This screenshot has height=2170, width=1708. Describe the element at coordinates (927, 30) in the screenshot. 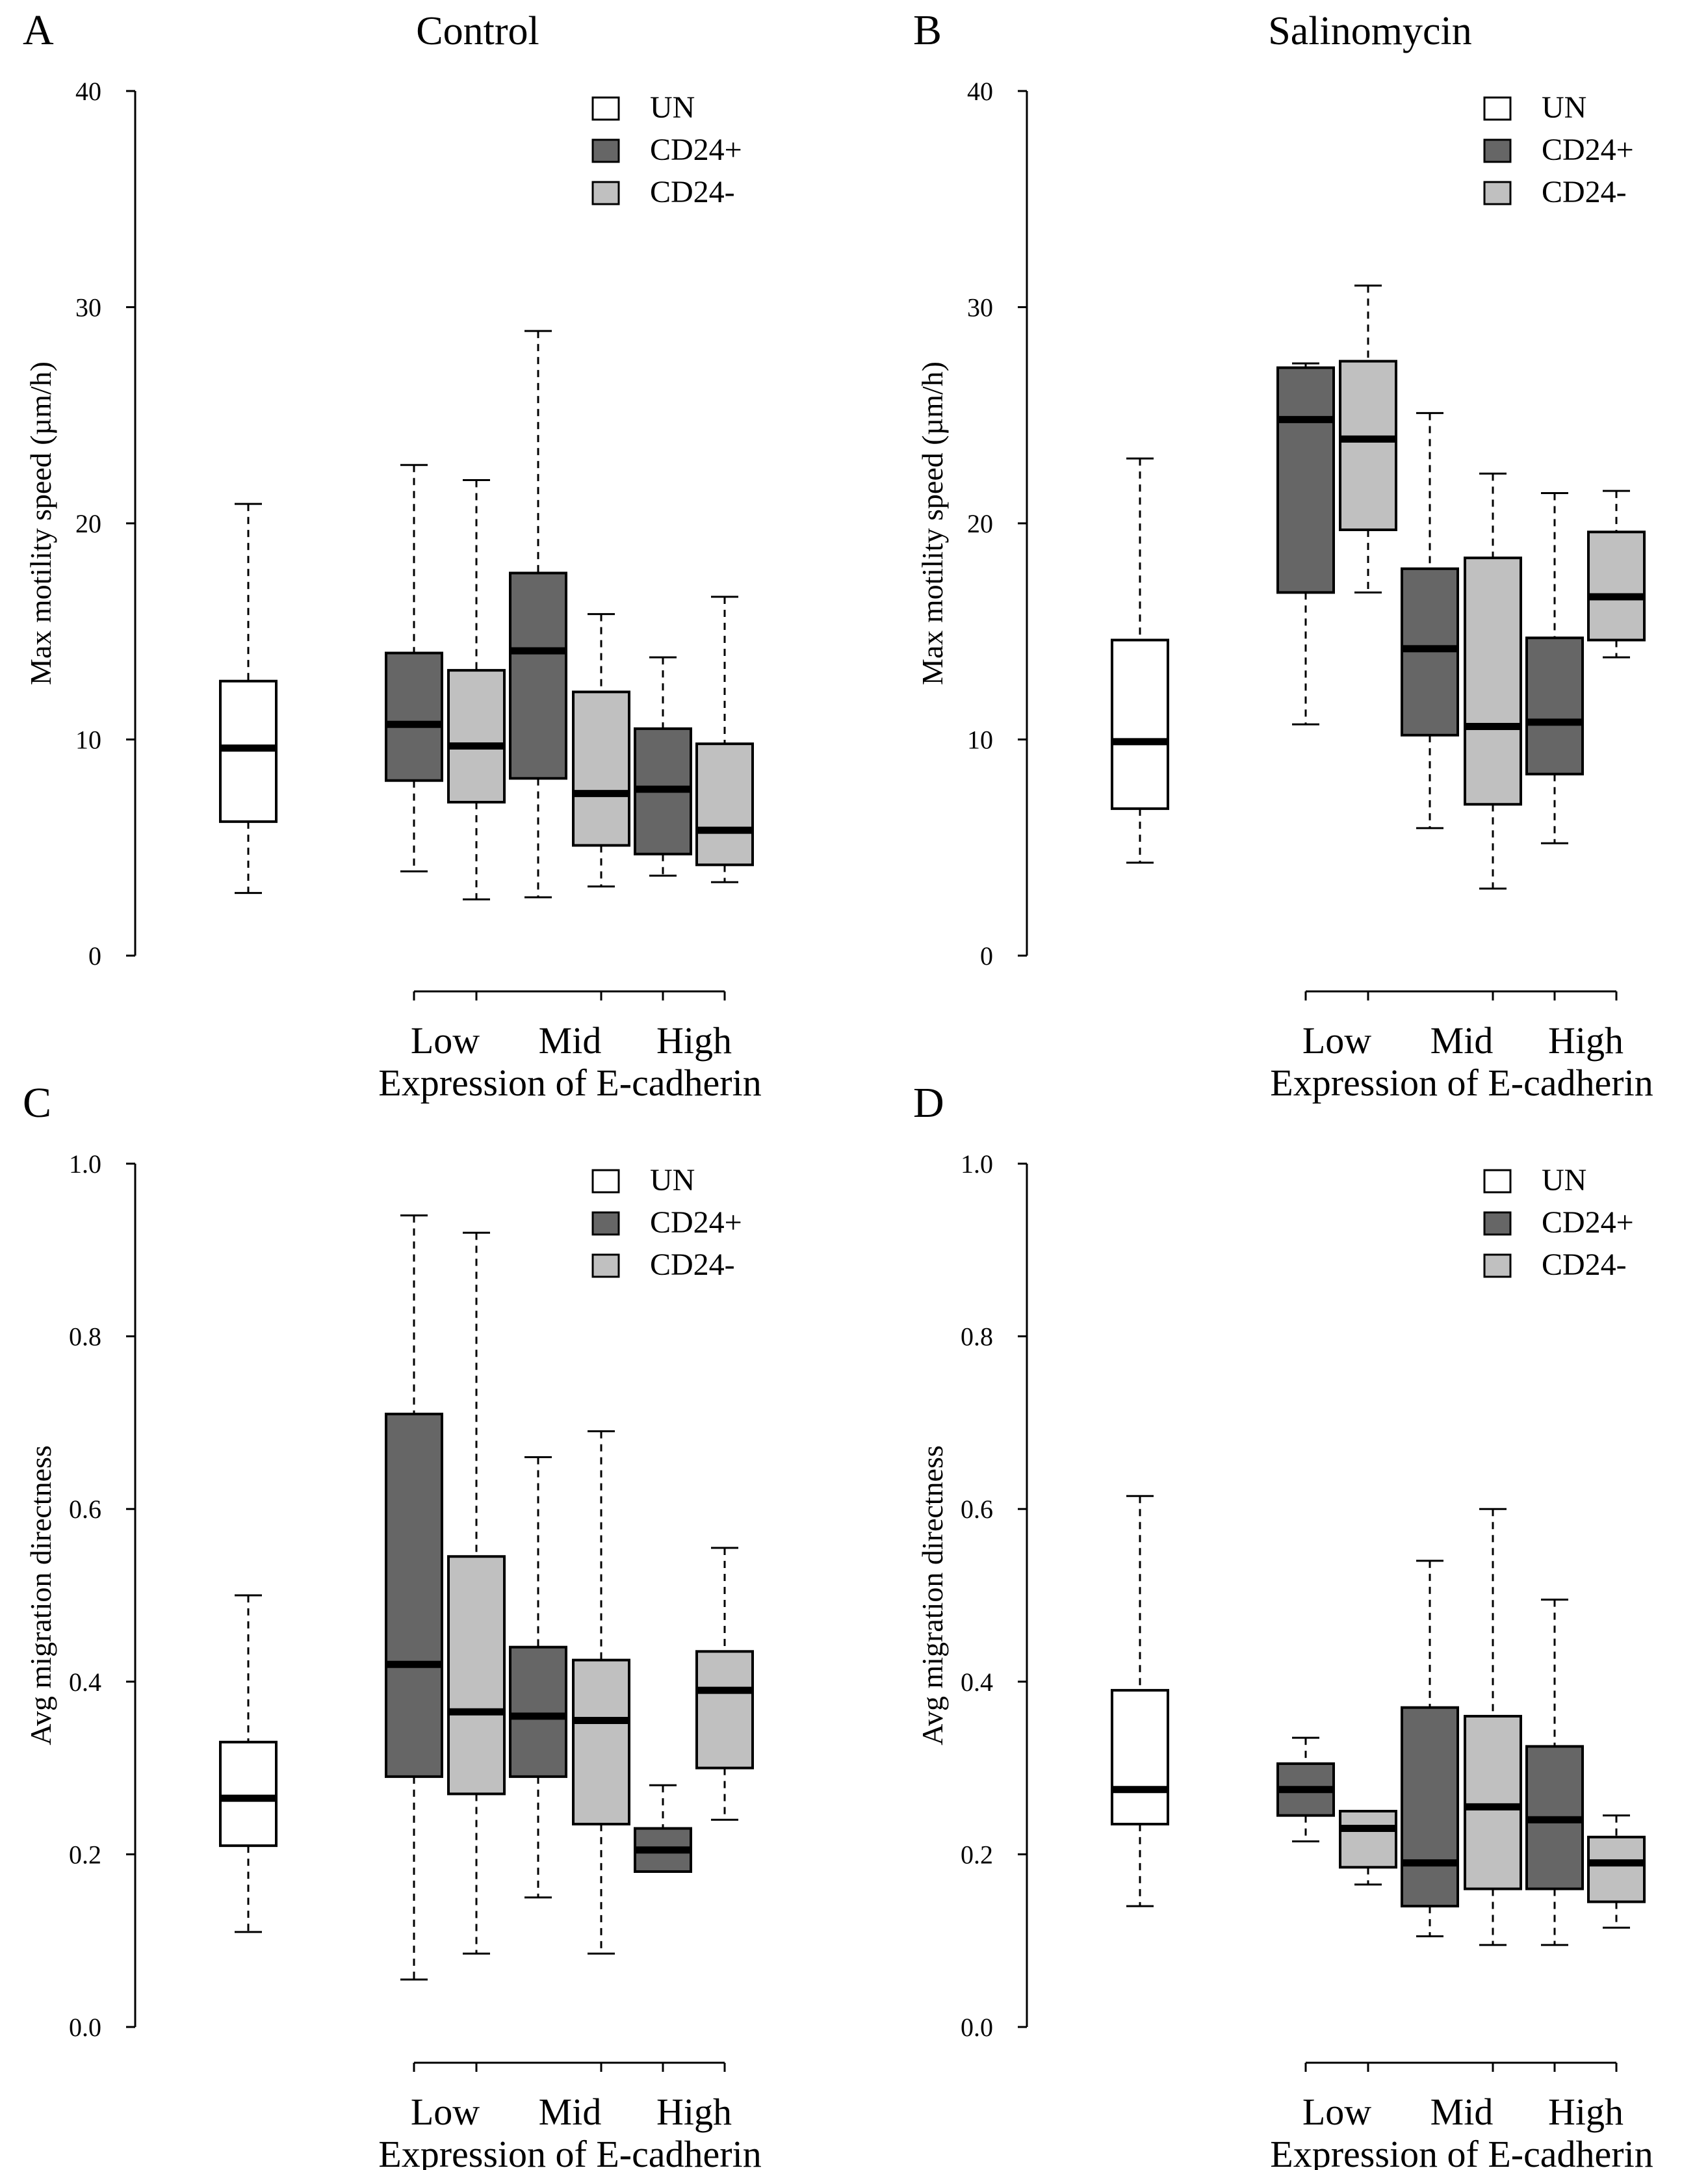

I see `panel-letter: B` at that location.